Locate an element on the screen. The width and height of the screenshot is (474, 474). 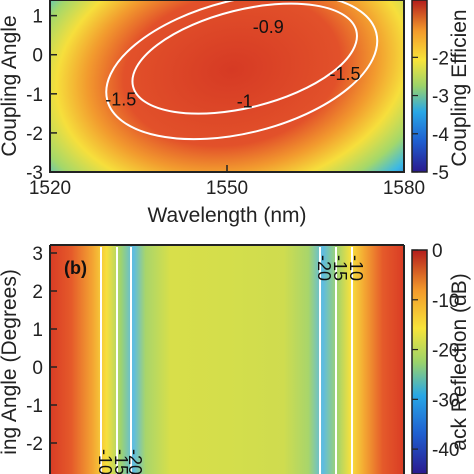
colorbar-b is located at coordinates (419, 361).